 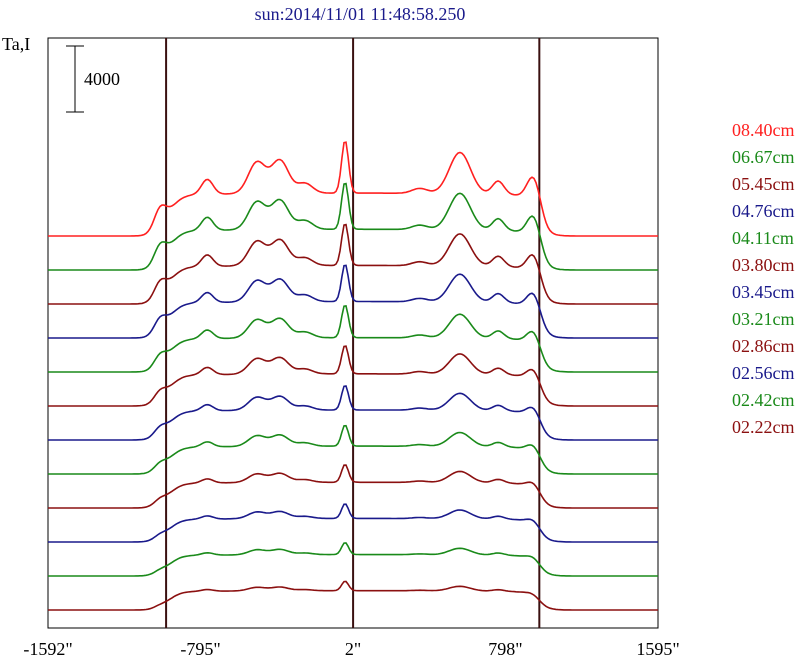 I want to click on legend-entry: 02.22cm, so click(x=763, y=427).